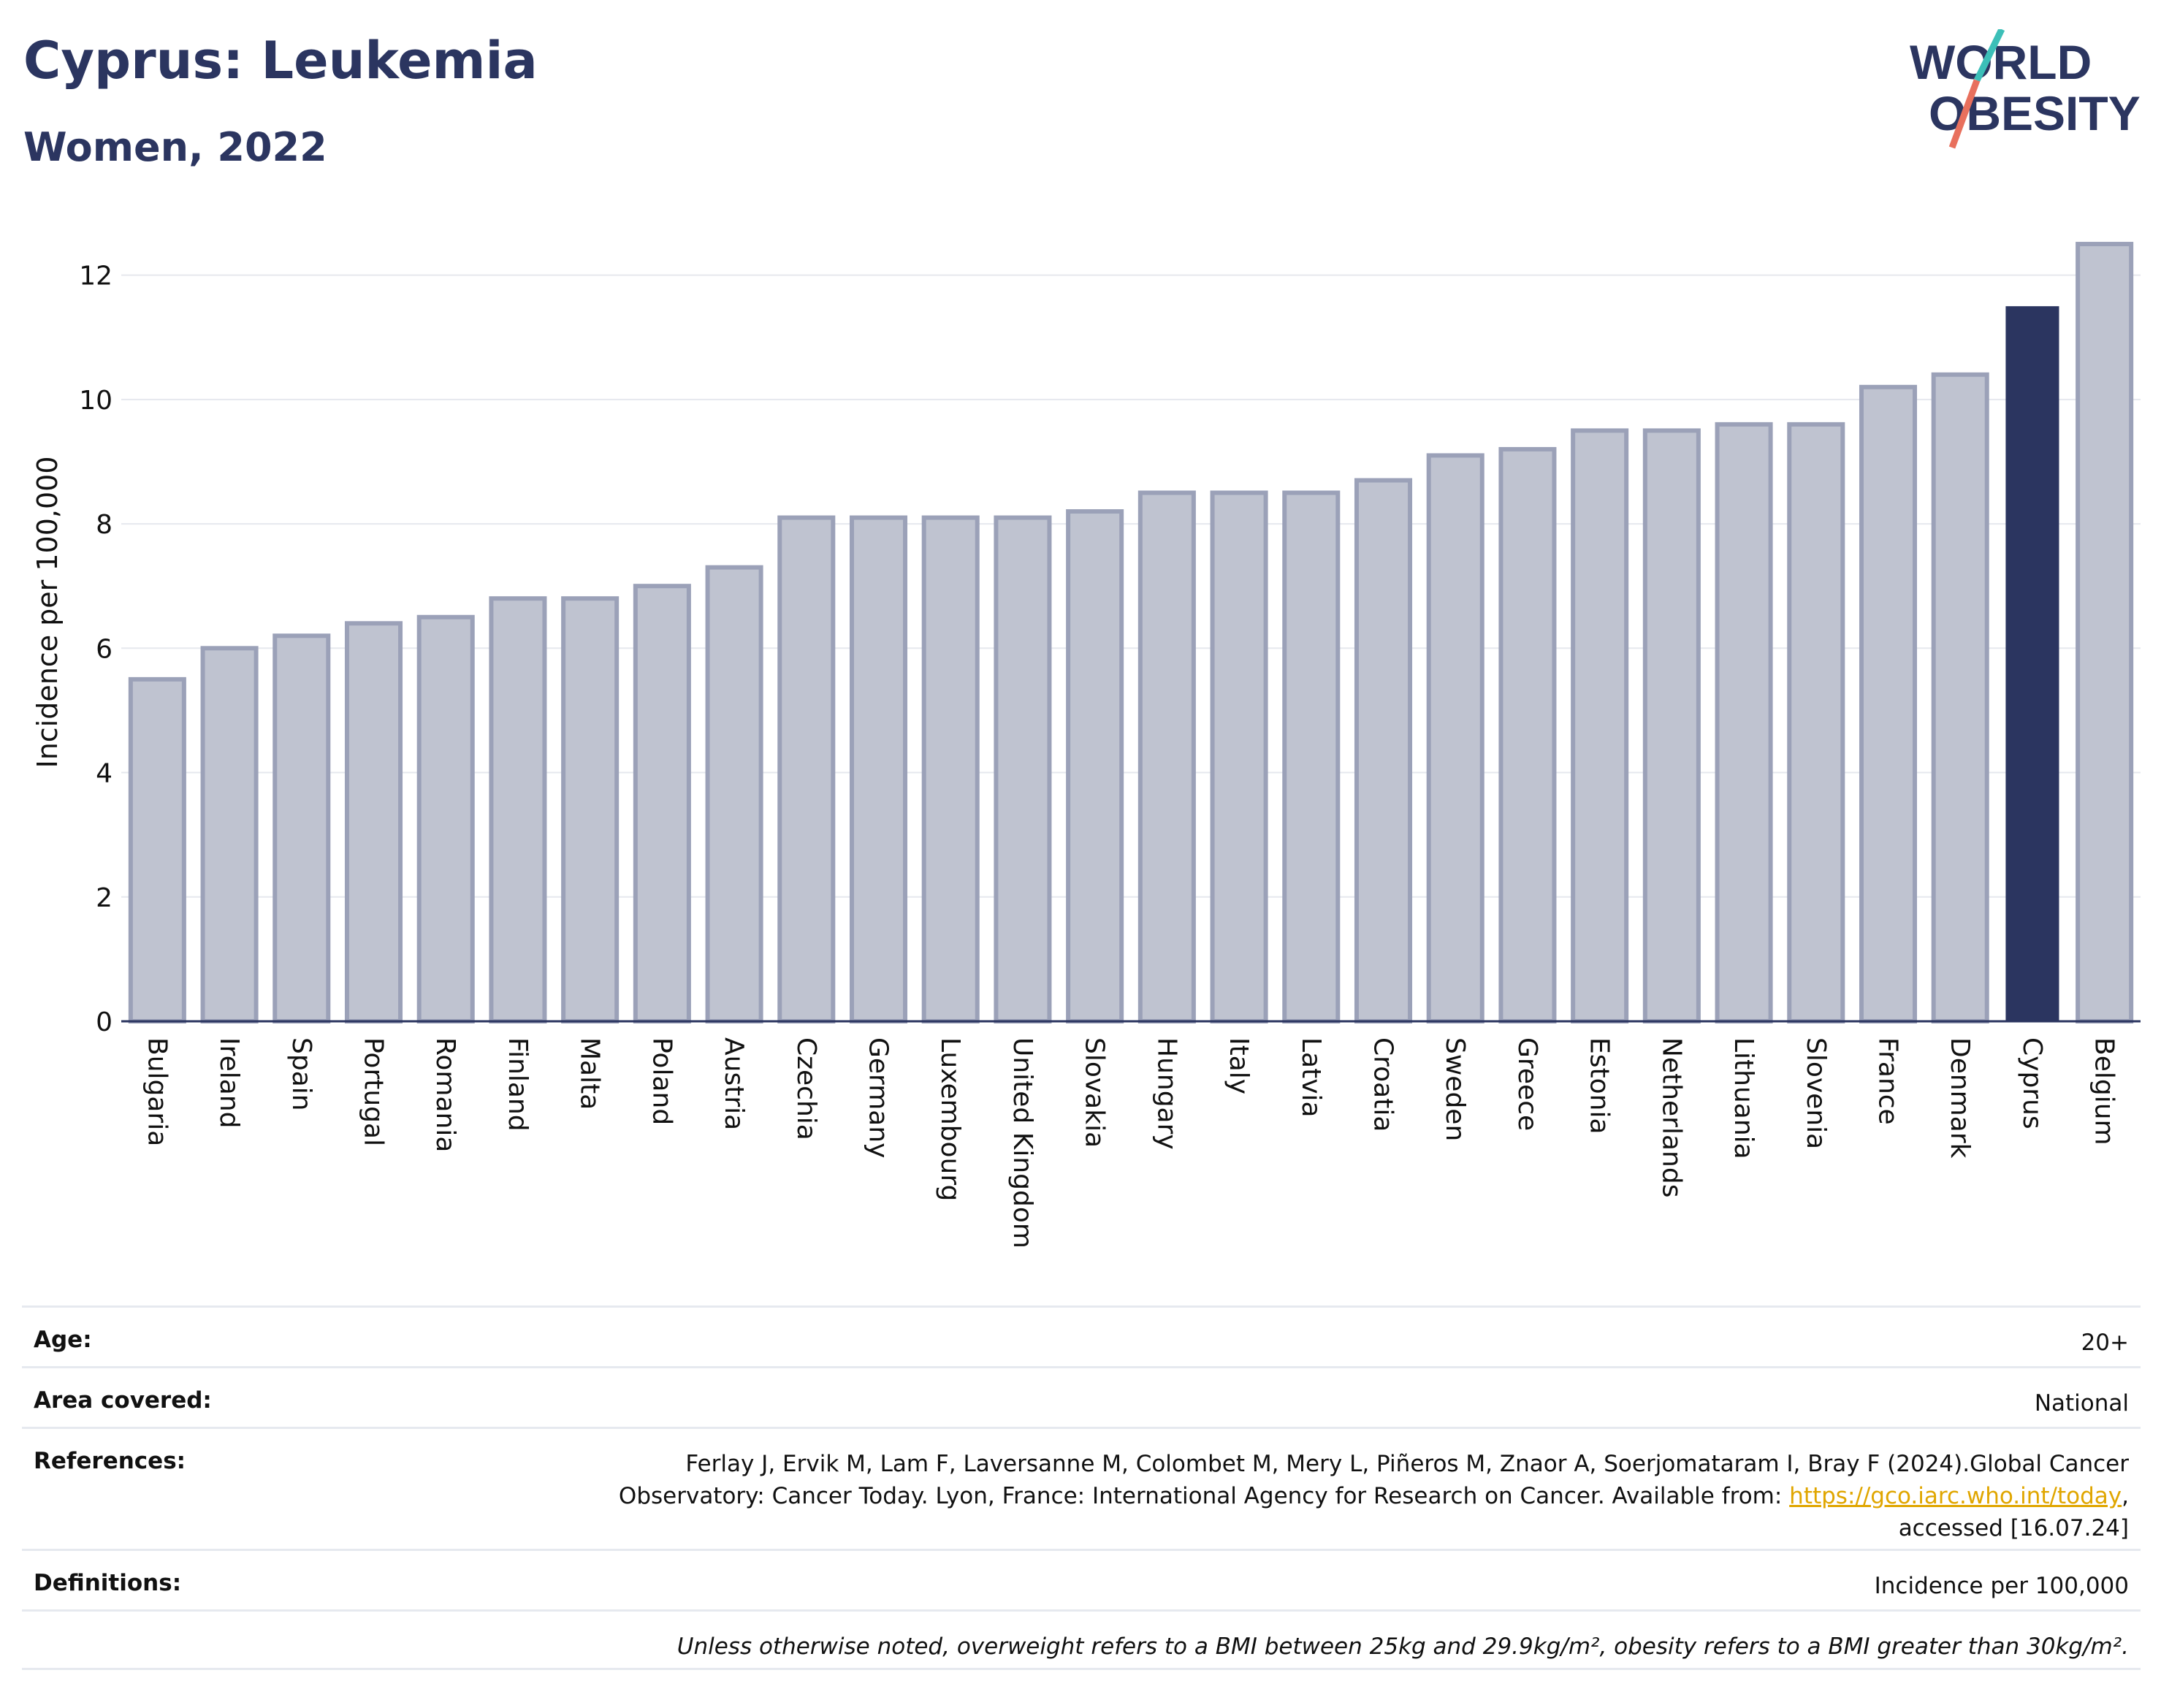 Image resolution: width=2161 pixels, height=1708 pixels. Describe the element at coordinates (105, 649) in the screenshot. I see `y-tick-label: 6` at that location.